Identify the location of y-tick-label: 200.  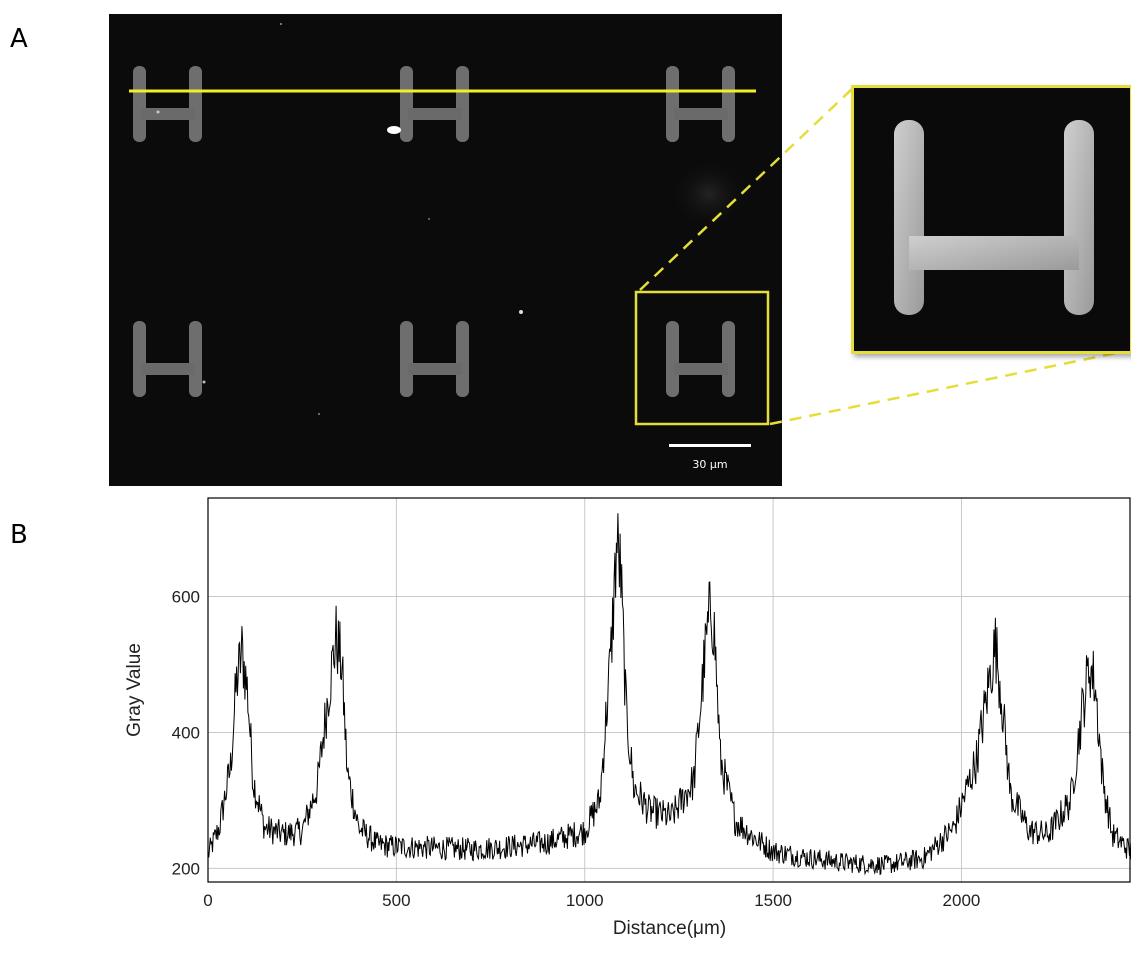
(186, 868).